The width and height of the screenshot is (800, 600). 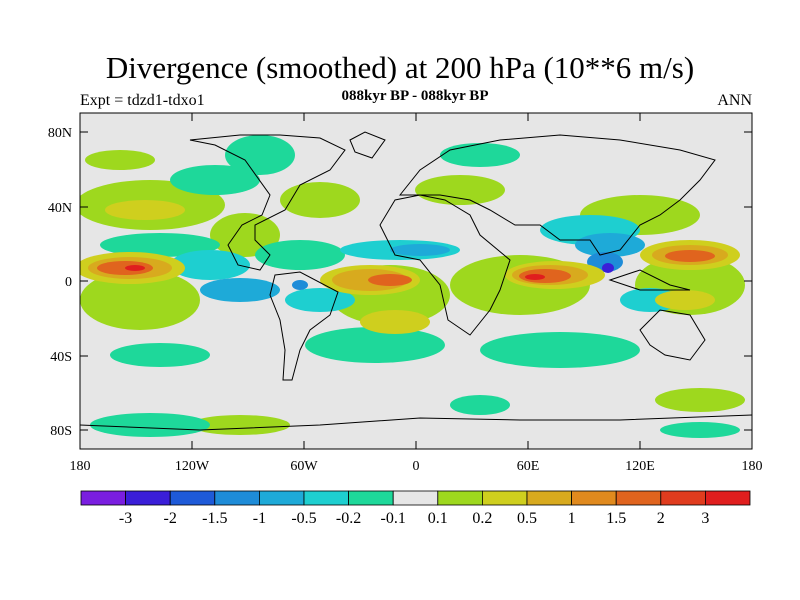 I want to click on lat-tick-label: 40S, so click(x=61, y=357).